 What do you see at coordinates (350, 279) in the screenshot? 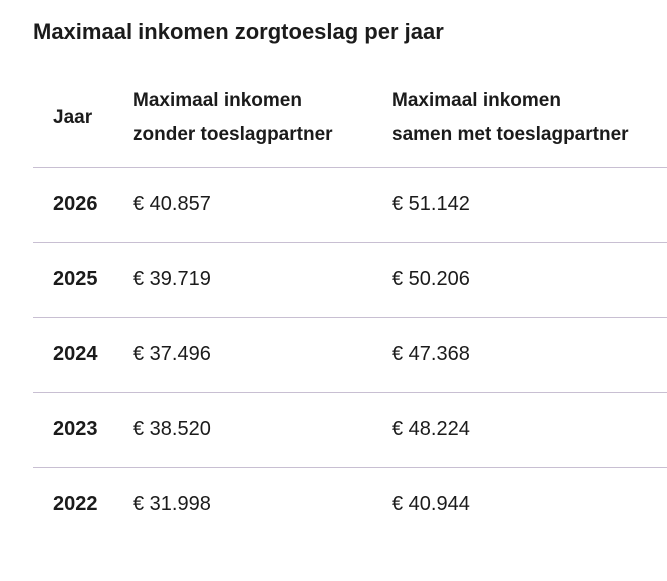
I see `table-row: 2025 € 39.719 € 50.206` at bounding box center [350, 279].